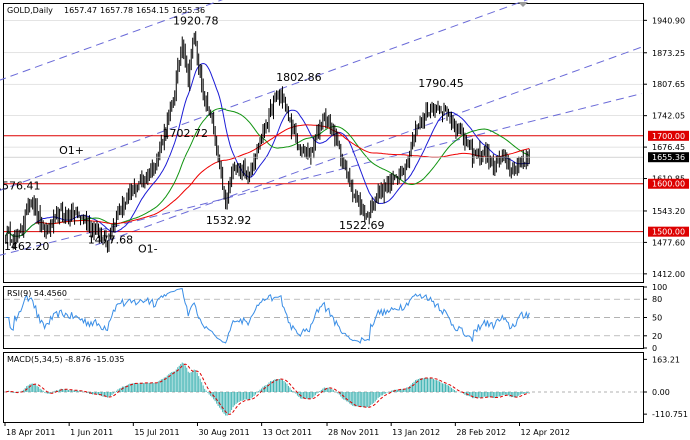 This screenshot has height=440, width=690. Describe the element at coordinates (668, 242) in the screenshot. I see `price-axis-label: 1477.60` at that location.